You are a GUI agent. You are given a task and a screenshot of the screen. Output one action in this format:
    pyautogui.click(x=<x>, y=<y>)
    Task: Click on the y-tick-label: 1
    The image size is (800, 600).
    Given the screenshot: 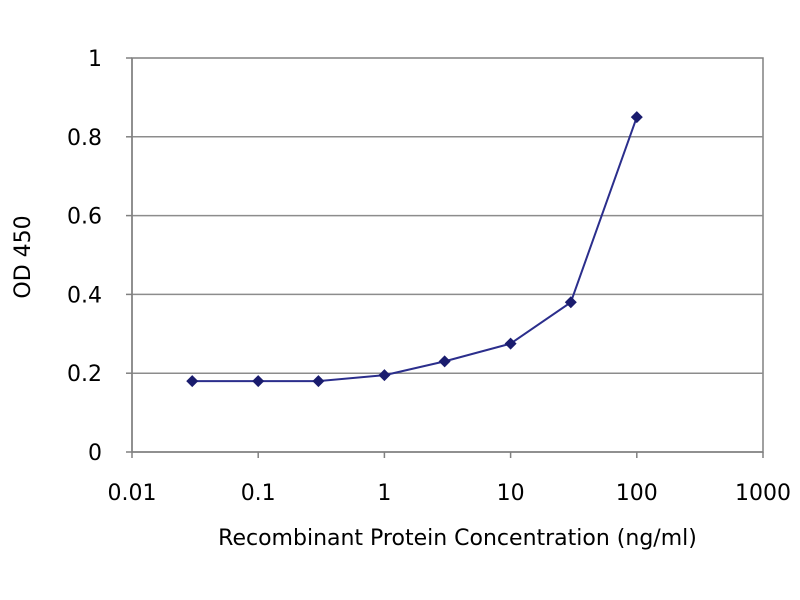 What is the action you would take?
    pyautogui.click(x=95, y=59)
    